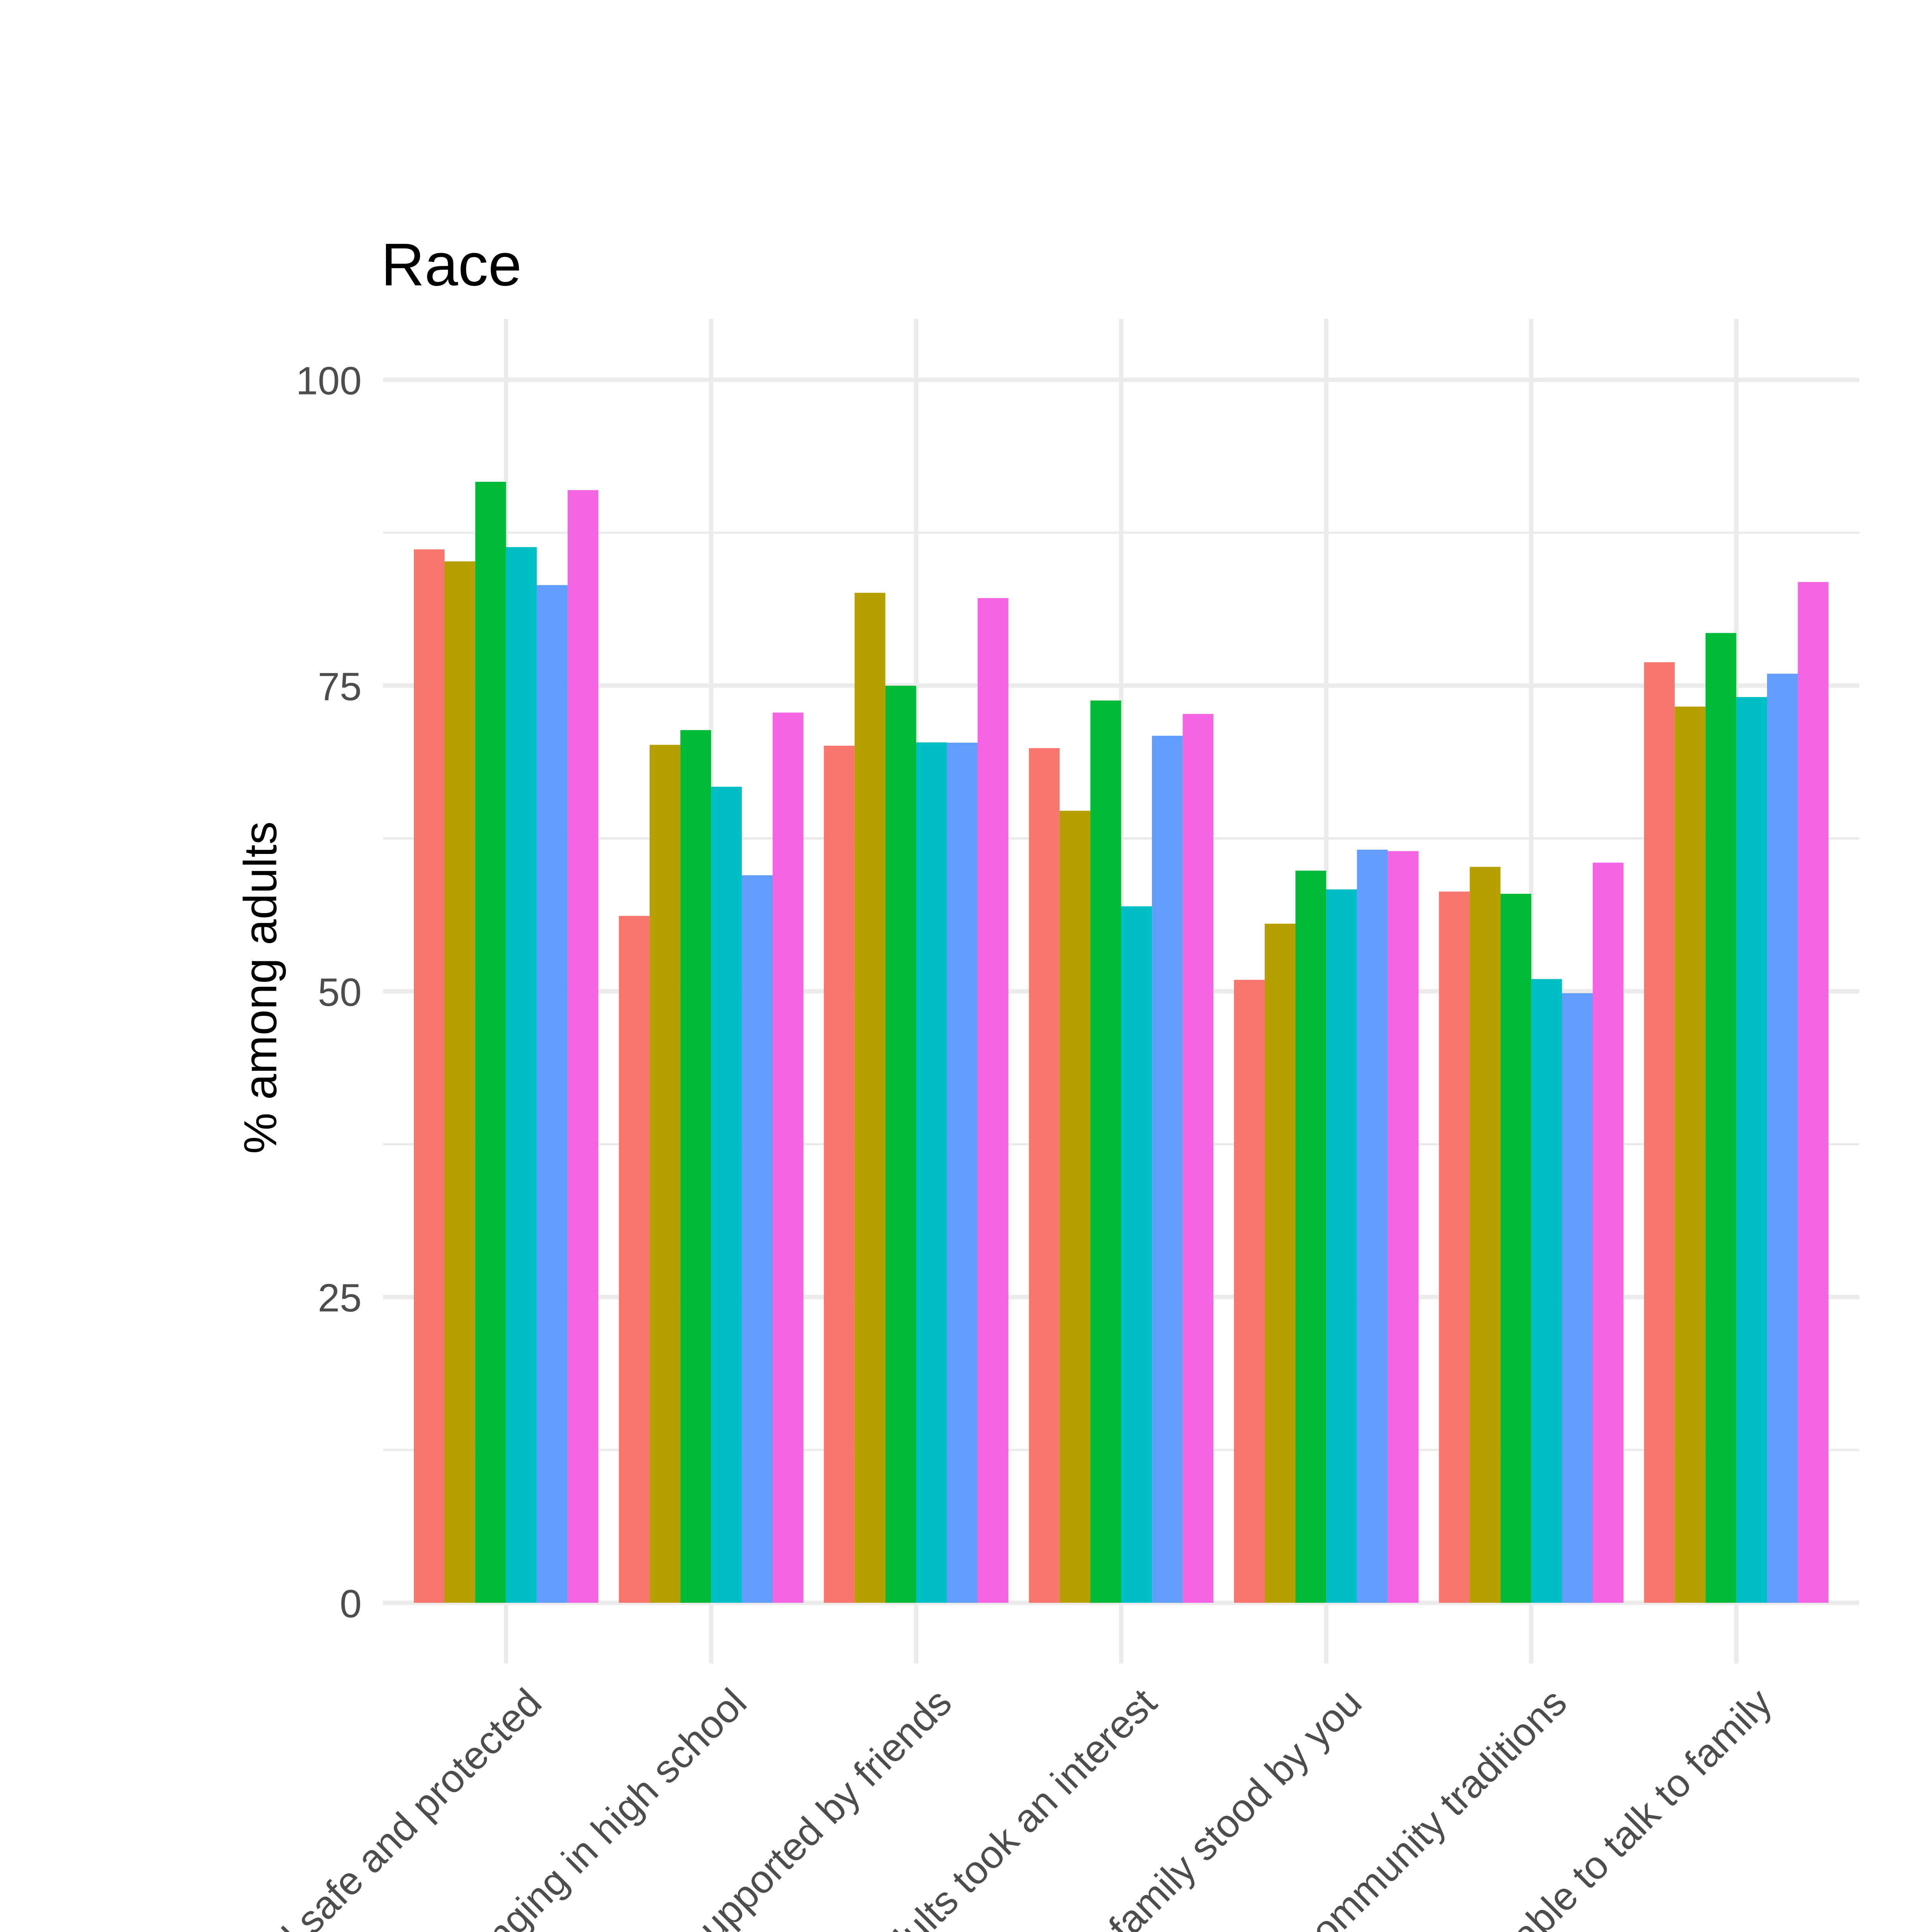 The height and width of the screenshot is (1932, 1932). I want to click on svg-text: 50, so click(340, 992).